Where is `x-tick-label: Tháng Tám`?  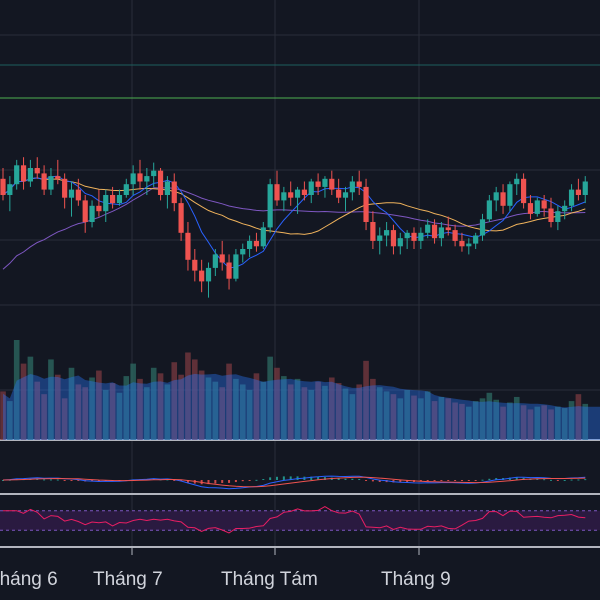
x-tick-label: Tháng Tám is located at coordinates (269, 579).